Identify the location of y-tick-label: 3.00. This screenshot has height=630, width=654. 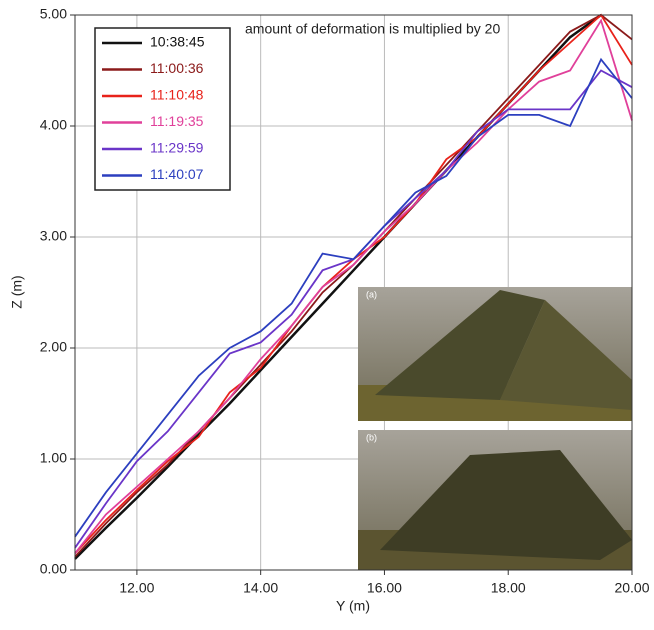
(53, 236).